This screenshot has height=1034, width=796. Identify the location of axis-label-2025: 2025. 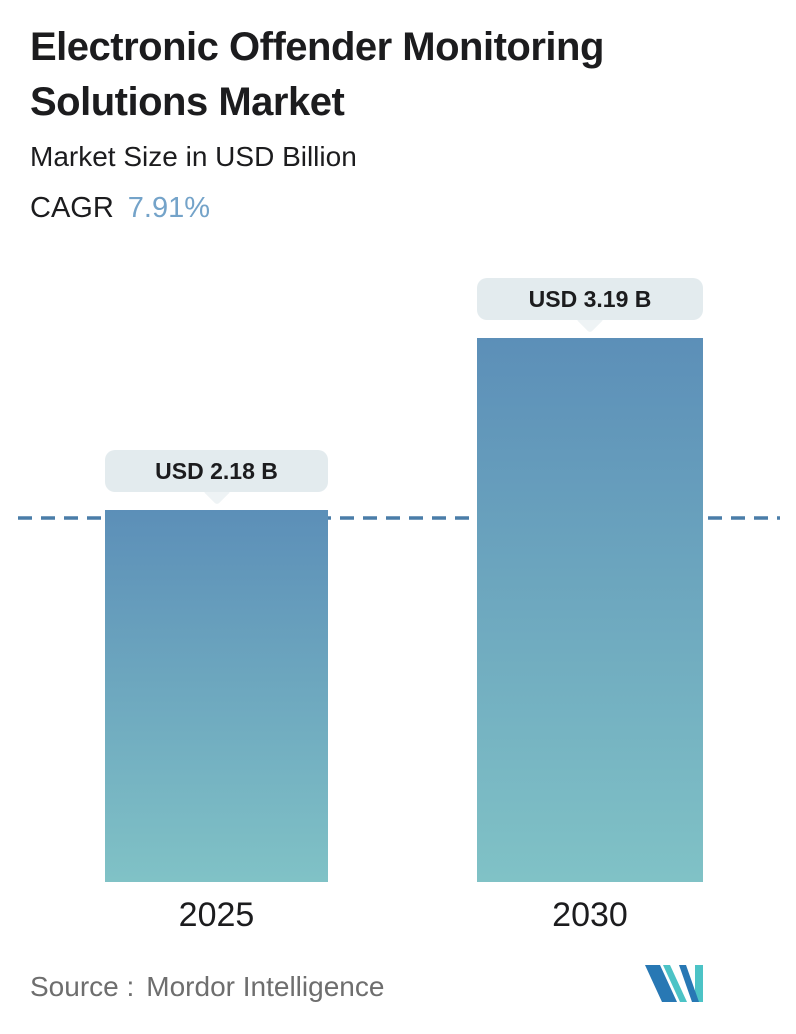
(216, 915).